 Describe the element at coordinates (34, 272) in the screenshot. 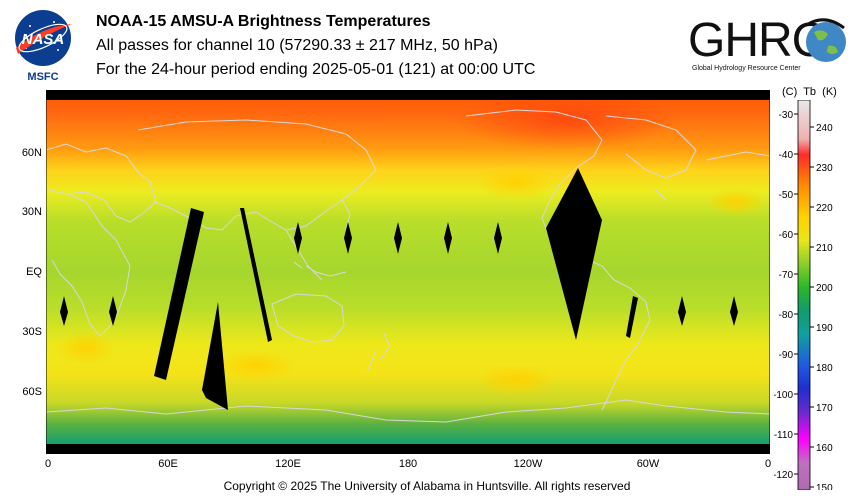

I see `lat-label-eq: EQ` at that location.